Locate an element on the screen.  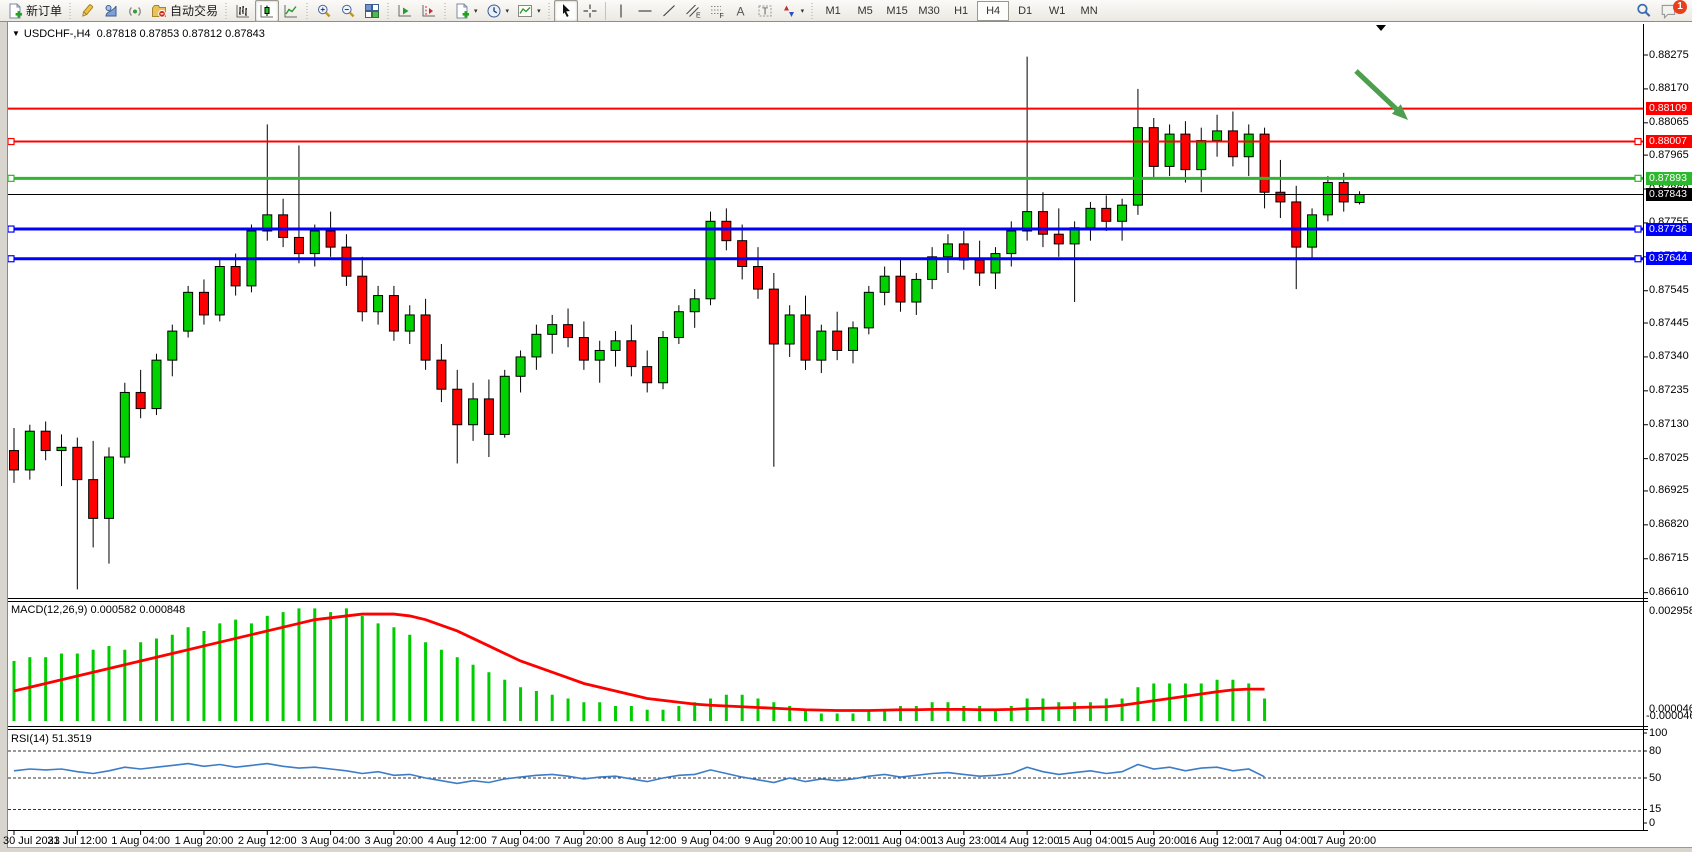
price-tick-label: 0.86820 is located at coordinates (1669, 524).